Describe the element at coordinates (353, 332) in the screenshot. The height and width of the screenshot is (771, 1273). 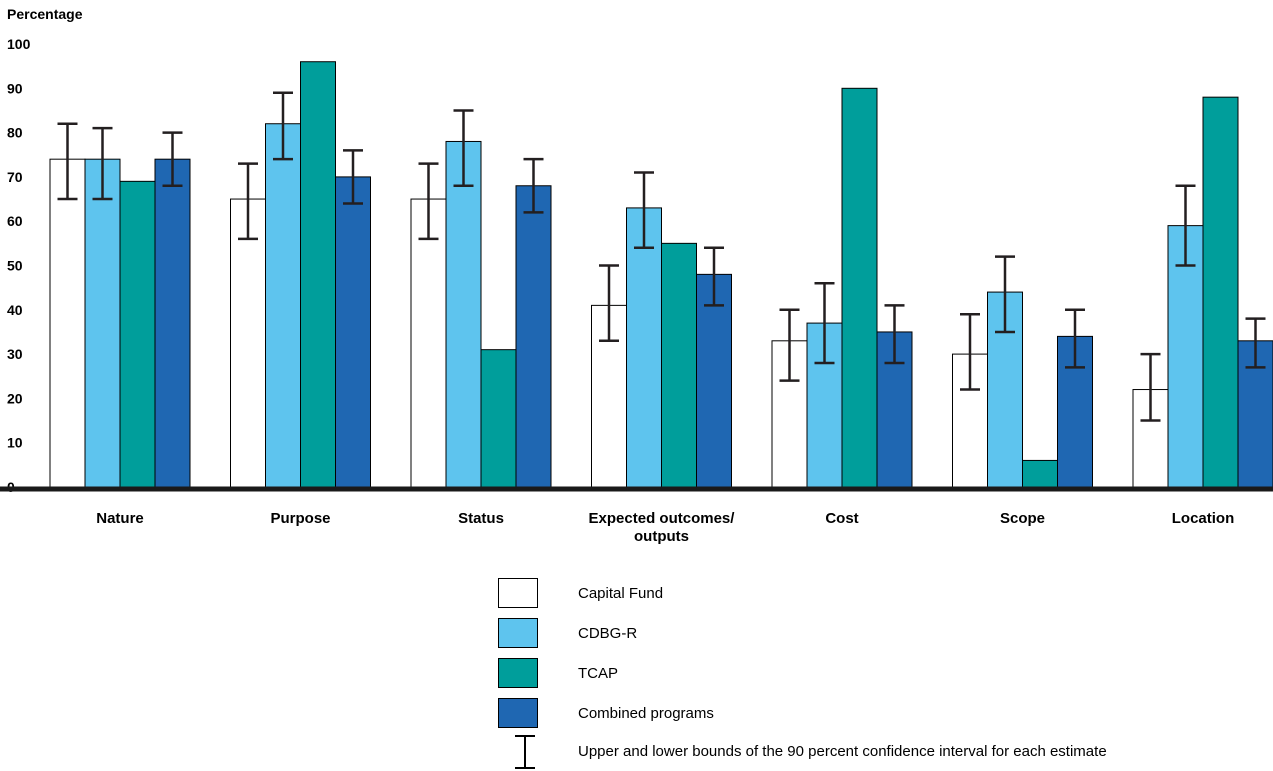
I see `bar-combined-programs-purpose` at that location.